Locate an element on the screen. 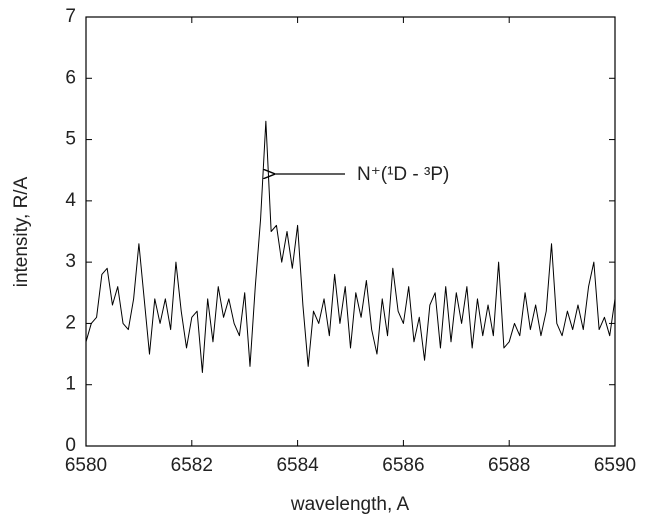 This screenshot has width=657, height=523. x-tick-label: 6588 is located at coordinates (509, 465).